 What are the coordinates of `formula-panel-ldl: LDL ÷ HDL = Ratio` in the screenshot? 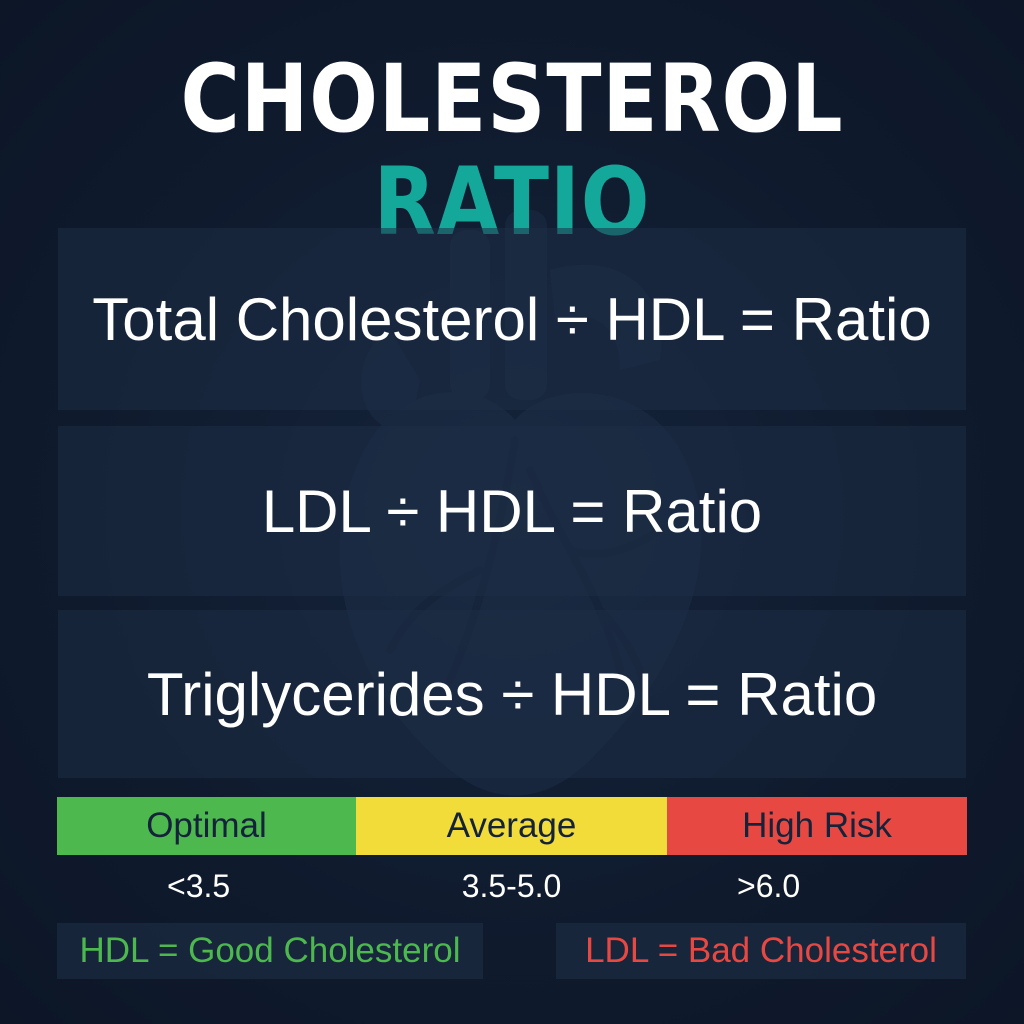 It's located at (512, 511).